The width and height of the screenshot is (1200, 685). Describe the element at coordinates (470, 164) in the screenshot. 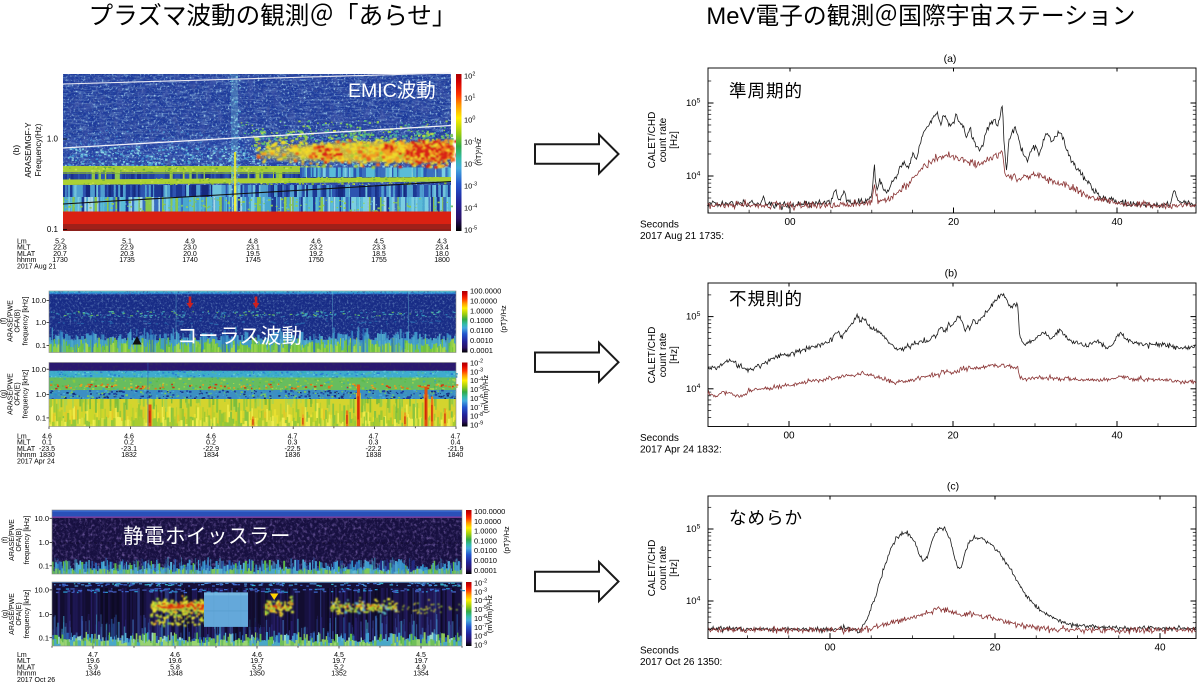

I see `svg-text: 10⁻²` at that location.